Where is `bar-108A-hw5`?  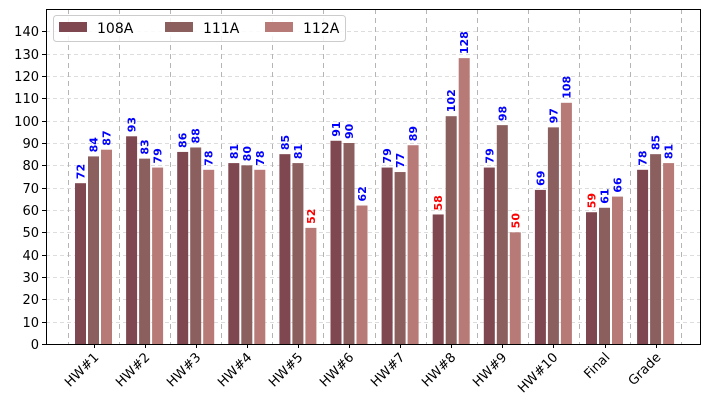
bar-108A-hw5 is located at coordinates (285, 249).